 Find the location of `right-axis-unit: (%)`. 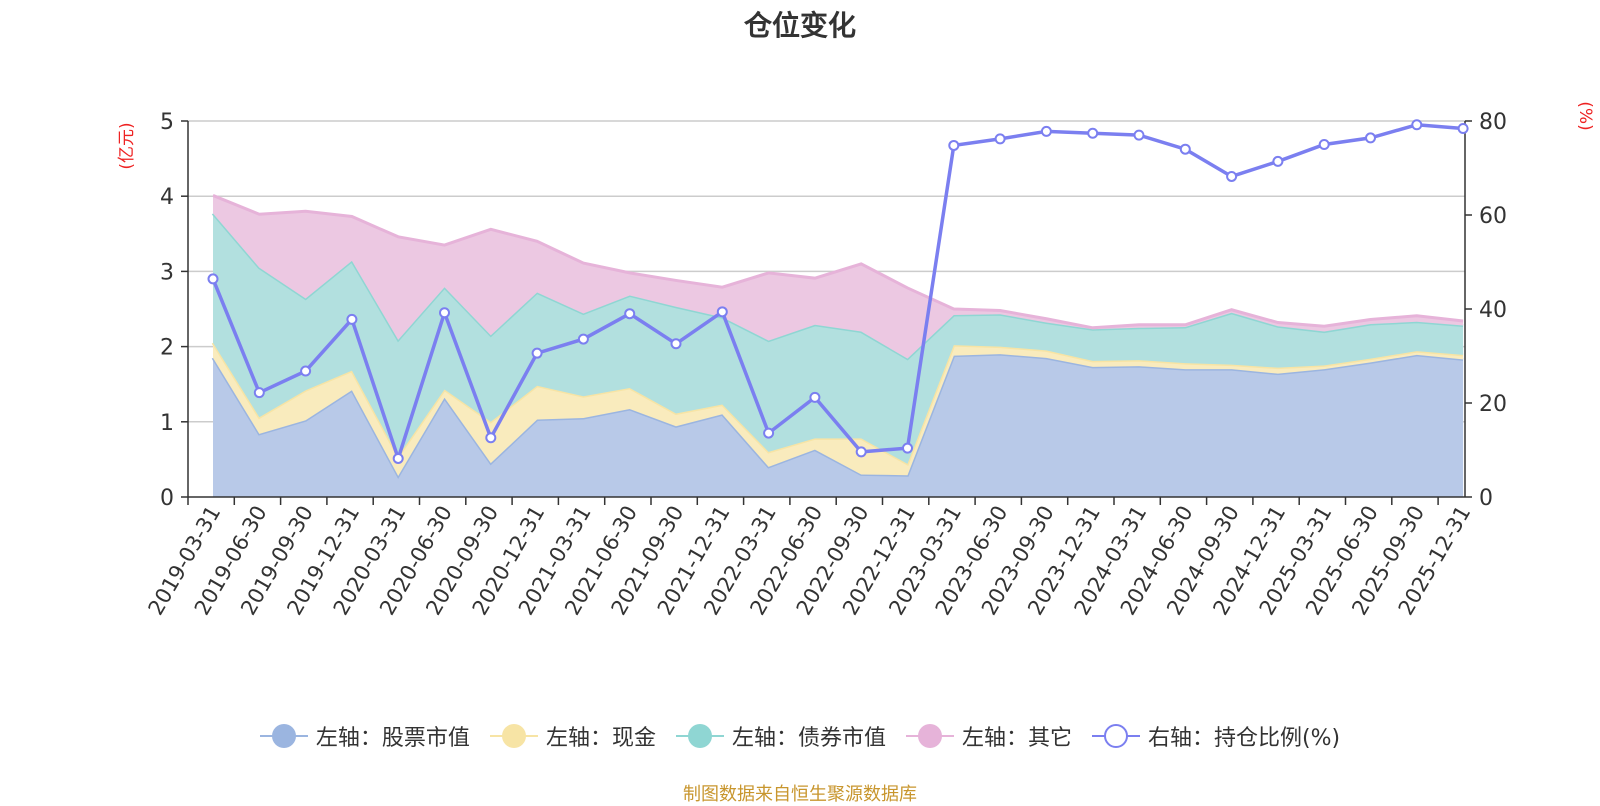

right-axis-unit: (%) is located at coordinates (1585, 115).